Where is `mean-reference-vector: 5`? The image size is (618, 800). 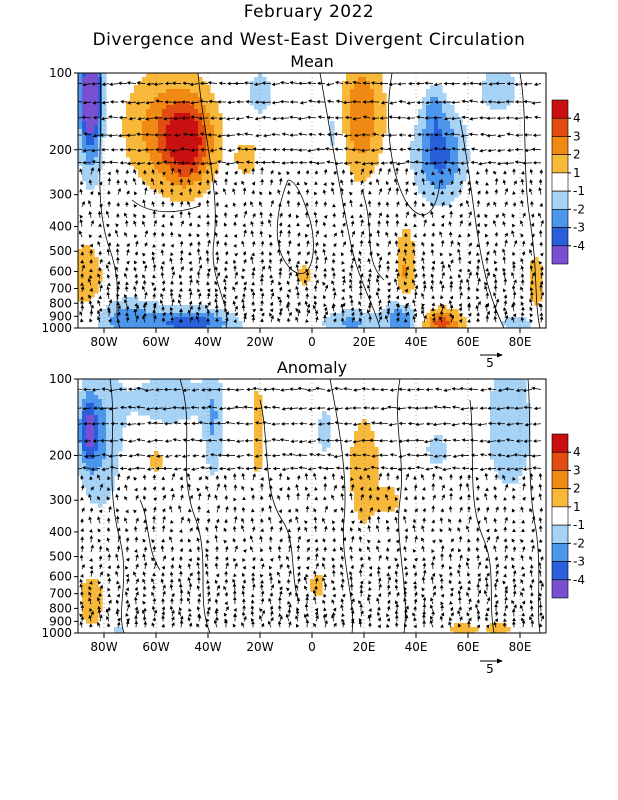
mean-reference-vector: 5 is located at coordinates (491, 361).